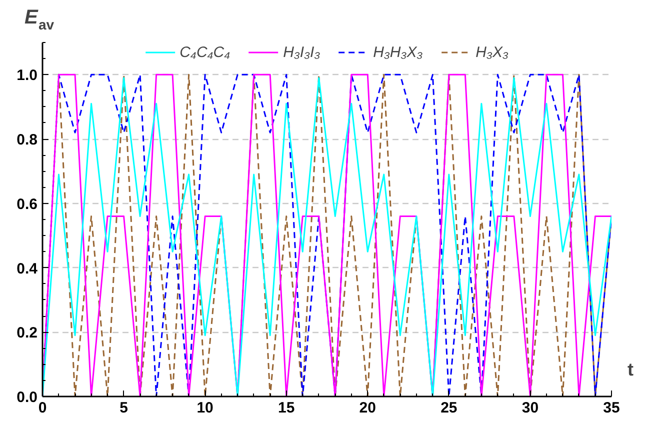 This screenshot has height=429, width=653. Describe the element at coordinates (631, 369) in the screenshot. I see `x-axis-title: t` at that location.